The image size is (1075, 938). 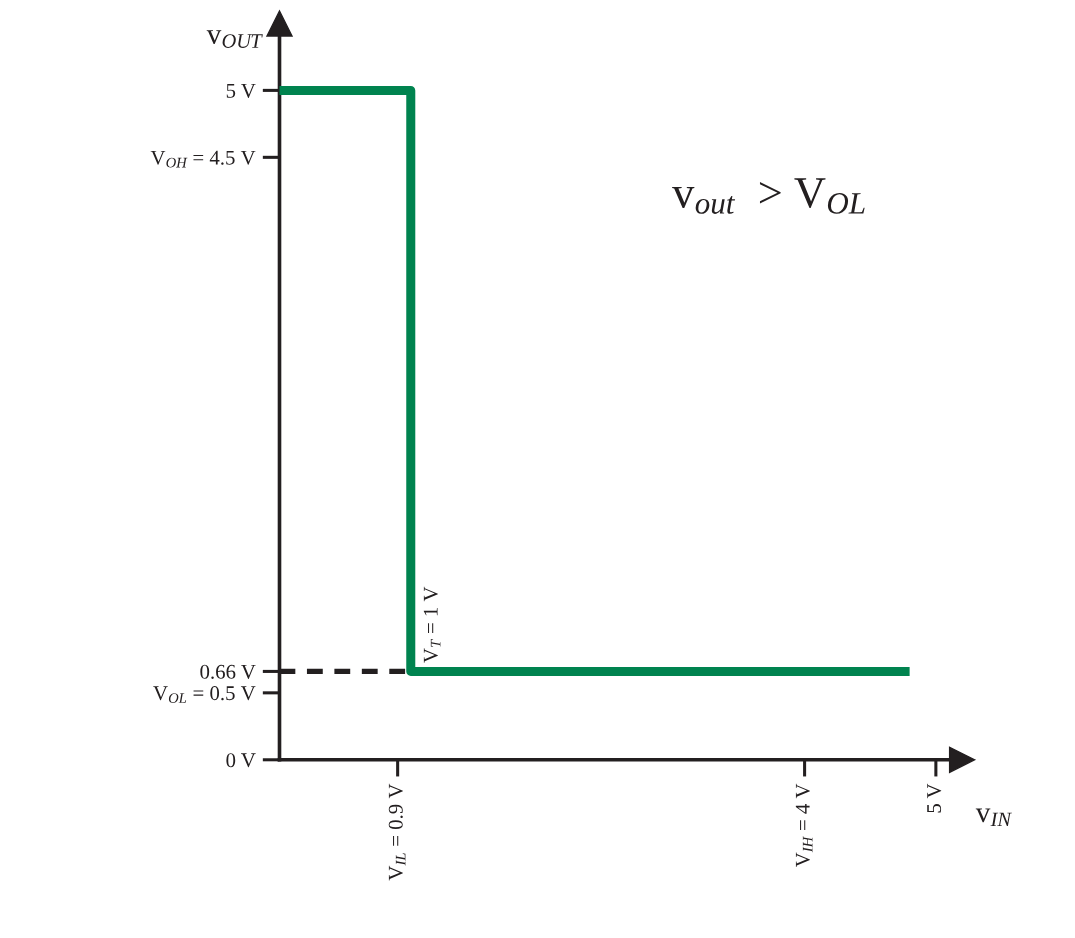 I want to click on x-tick-label: V$_{IH}$ = 4 V, so click(x=804, y=825).